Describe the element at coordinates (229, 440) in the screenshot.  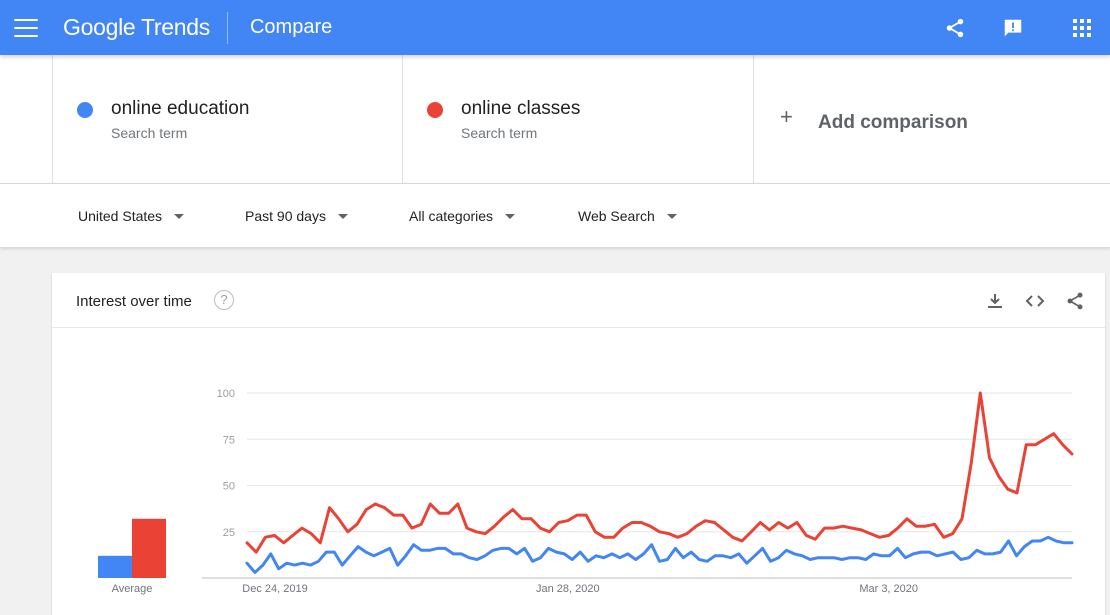
I see `y-tick-label: 75` at that location.